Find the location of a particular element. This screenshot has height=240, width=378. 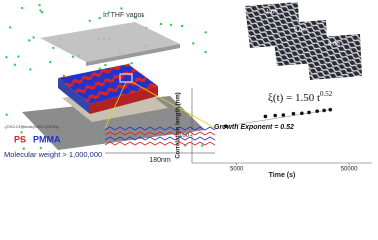

film-front is located at coordinates (124, 100).